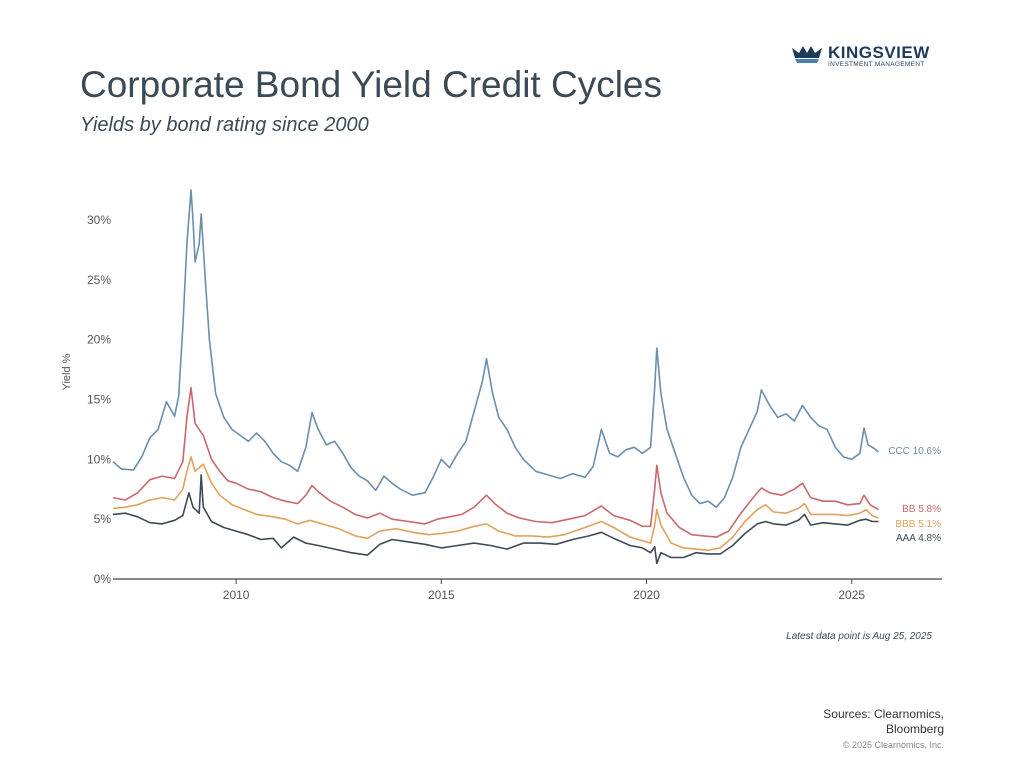 The width and height of the screenshot is (1024, 768). I want to click on y-tick-label: 5%, so click(103, 519).